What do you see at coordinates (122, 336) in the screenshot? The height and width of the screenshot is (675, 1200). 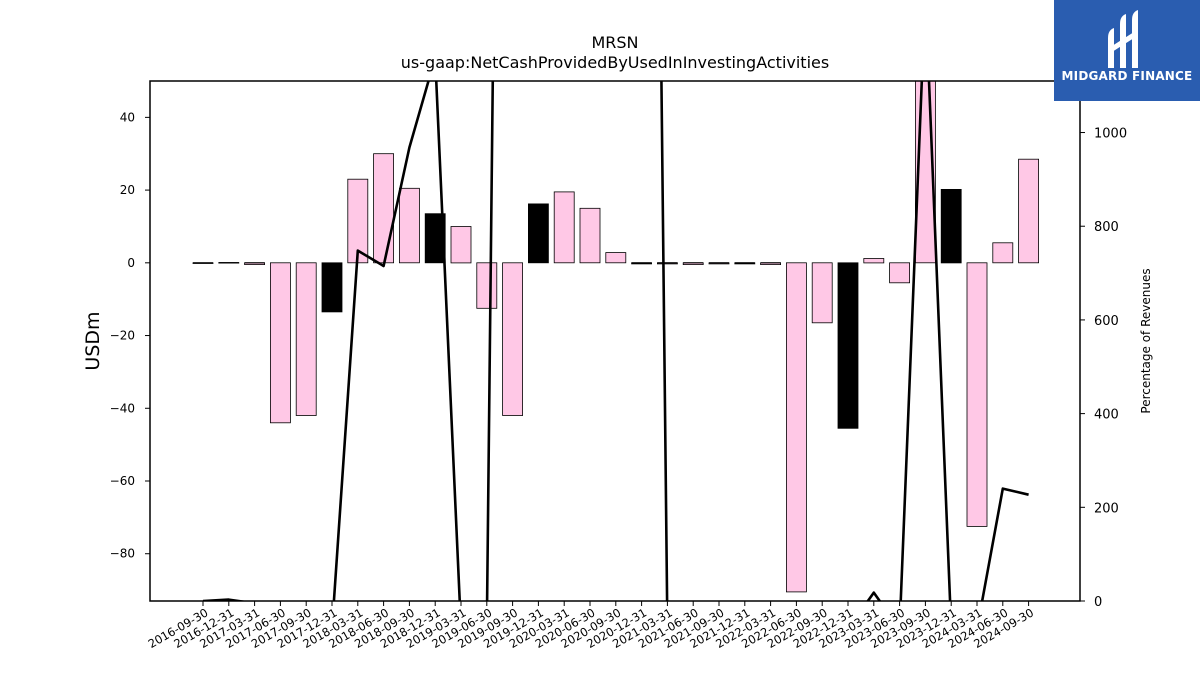 I see `y-tick-label: −20` at bounding box center [122, 336].